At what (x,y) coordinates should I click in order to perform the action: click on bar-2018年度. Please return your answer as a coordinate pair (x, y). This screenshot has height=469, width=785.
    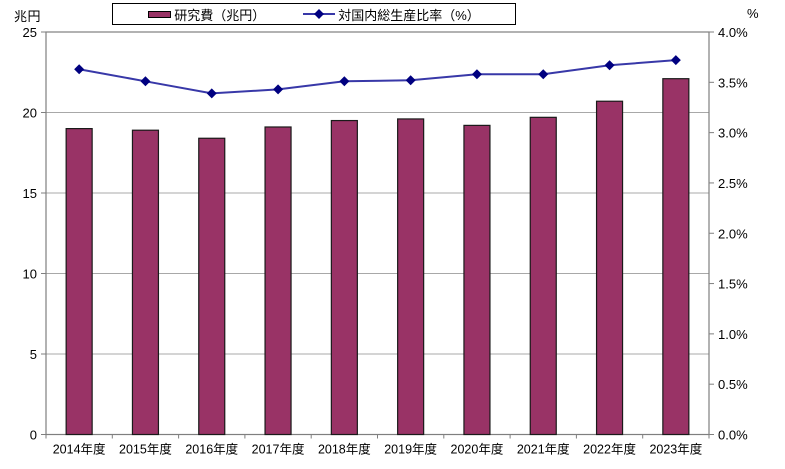
    Looking at the image, I should click on (344, 277).